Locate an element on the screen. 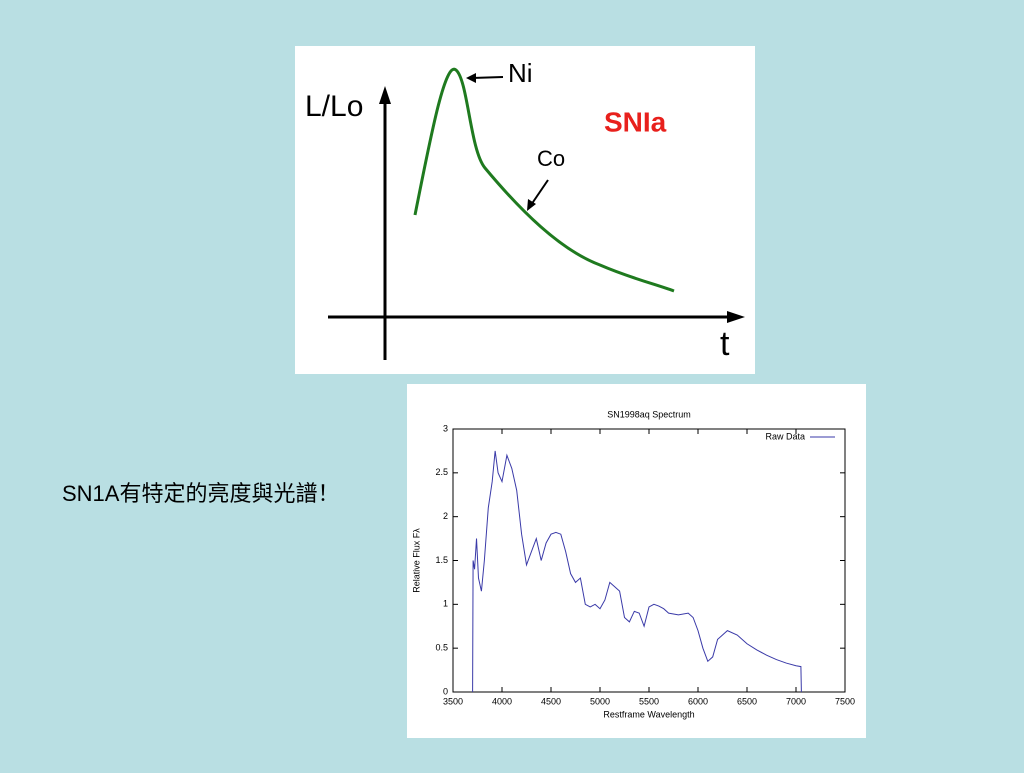 Image resolution: width=1024 pixels, height=773 pixels. y-label: L/Lo is located at coordinates (334, 106).